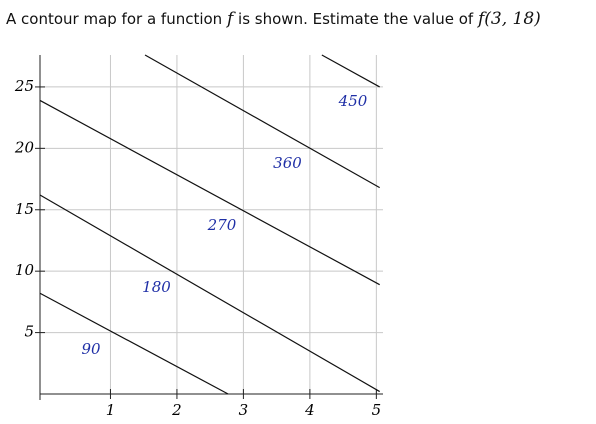  What do you see at coordinates (29, 332) in the screenshot?
I see `y-tick-label: 5` at bounding box center [29, 332].